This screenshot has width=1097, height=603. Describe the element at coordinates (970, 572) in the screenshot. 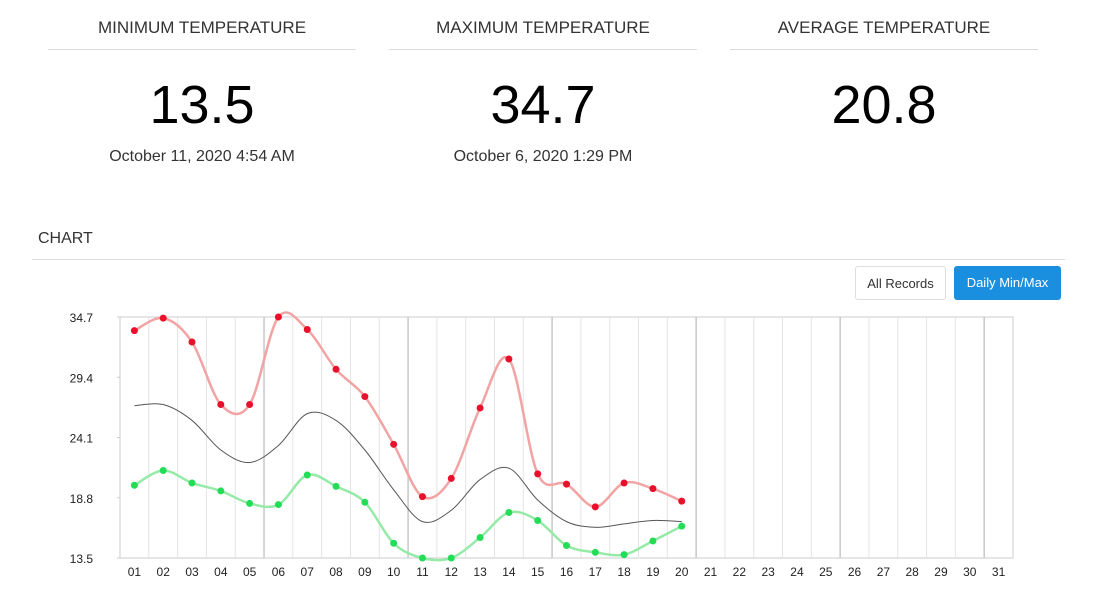

I see `x-tick-label: 30` at that location.